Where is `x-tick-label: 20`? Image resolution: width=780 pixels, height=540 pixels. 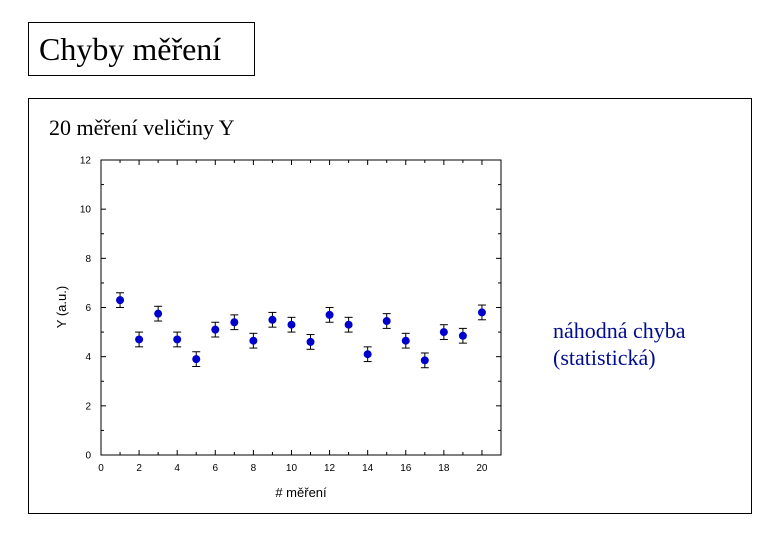 x-tick-label: 20 is located at coordinates (482, 468).